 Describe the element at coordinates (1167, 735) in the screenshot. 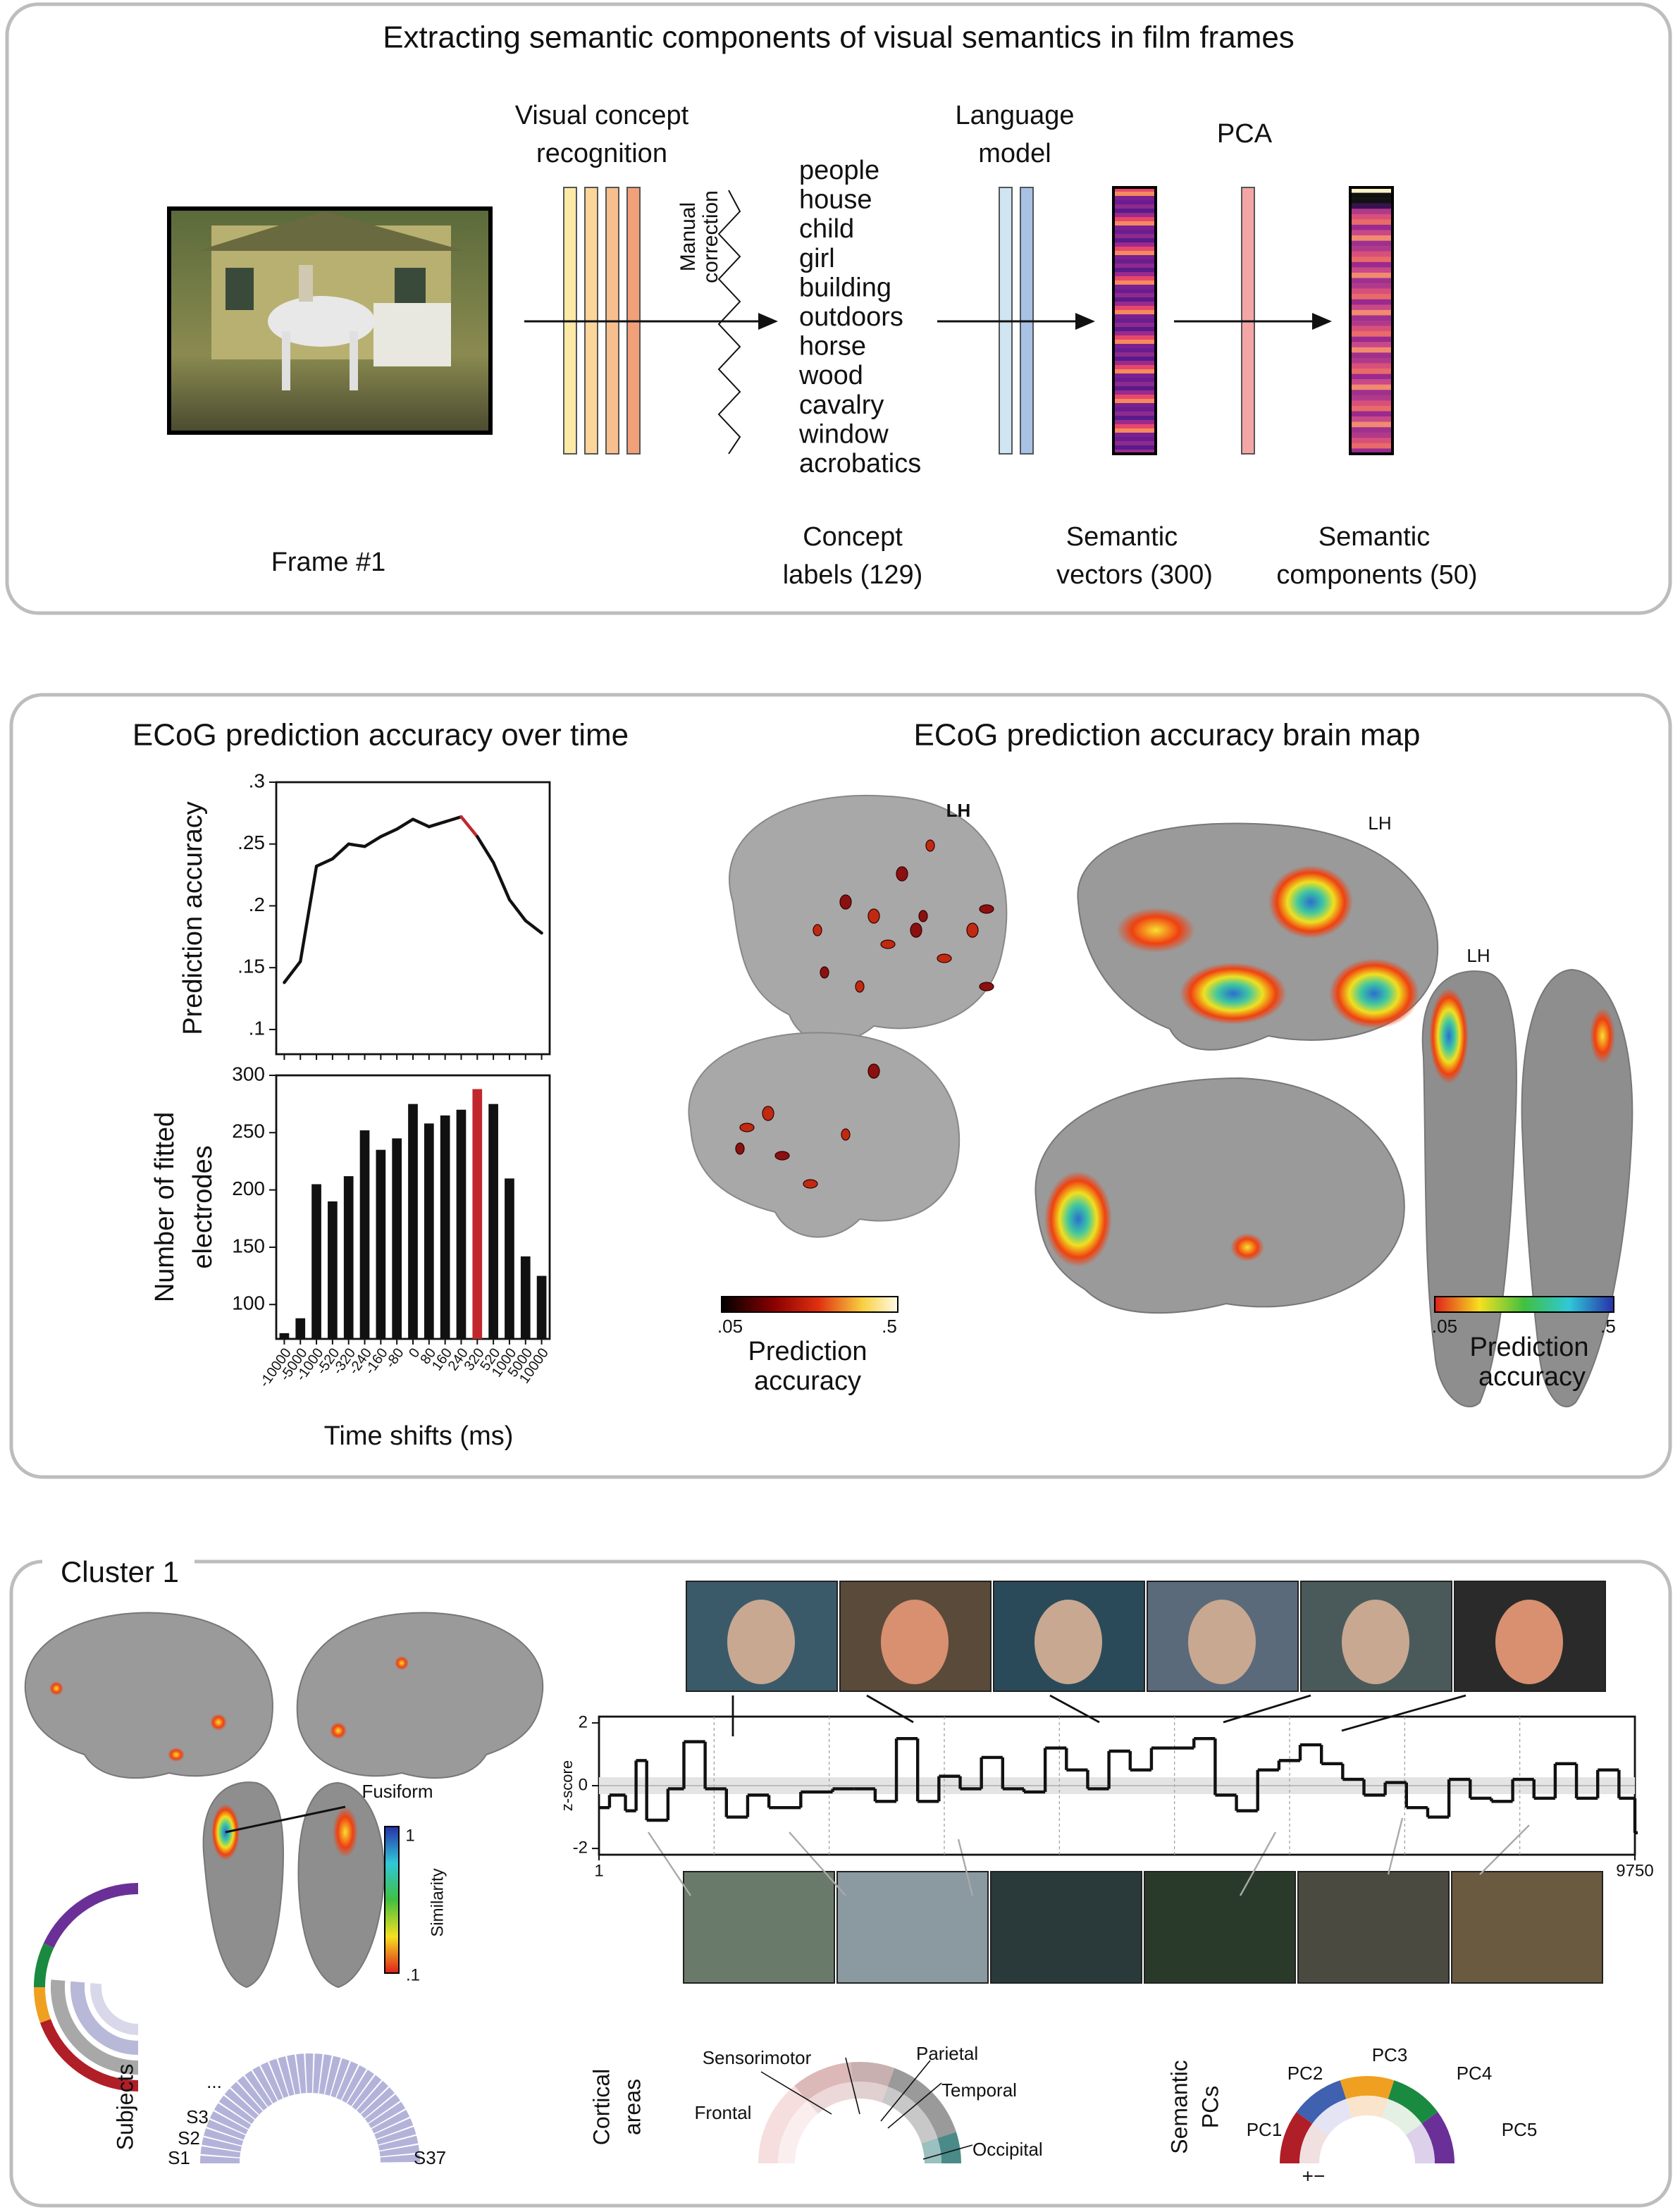

I see `panel-title: ECoG prediction accuracy brain map` at that location.